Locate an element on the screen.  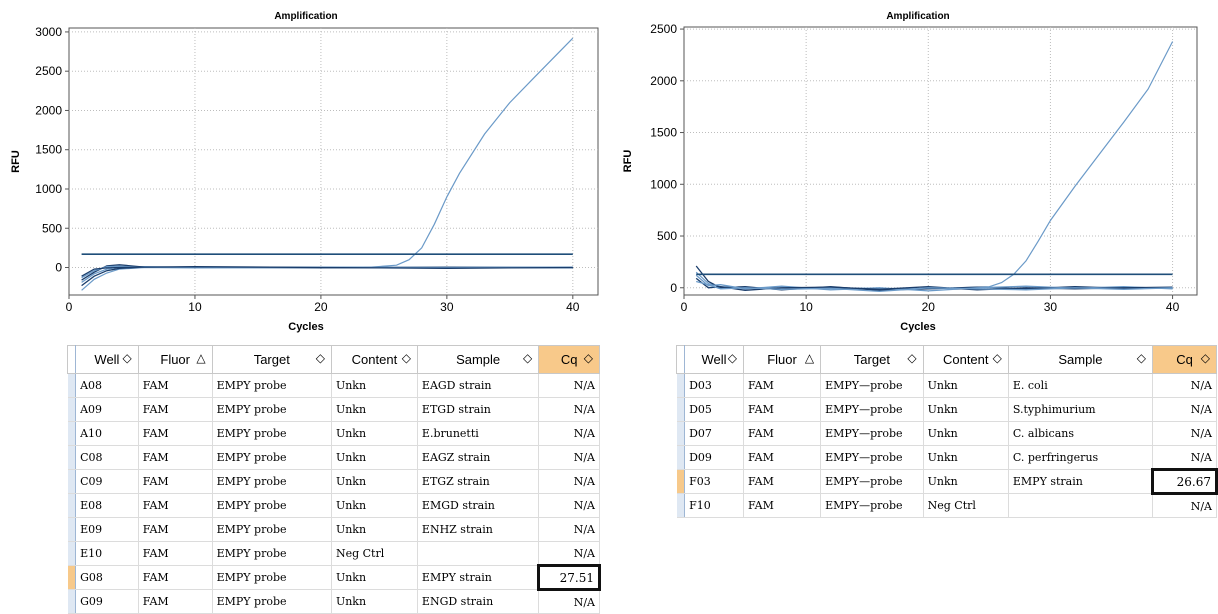
table-row: C09 FAM EMPY probe Unkn ETGZ strain N/A is located at coordinates (334, 482).